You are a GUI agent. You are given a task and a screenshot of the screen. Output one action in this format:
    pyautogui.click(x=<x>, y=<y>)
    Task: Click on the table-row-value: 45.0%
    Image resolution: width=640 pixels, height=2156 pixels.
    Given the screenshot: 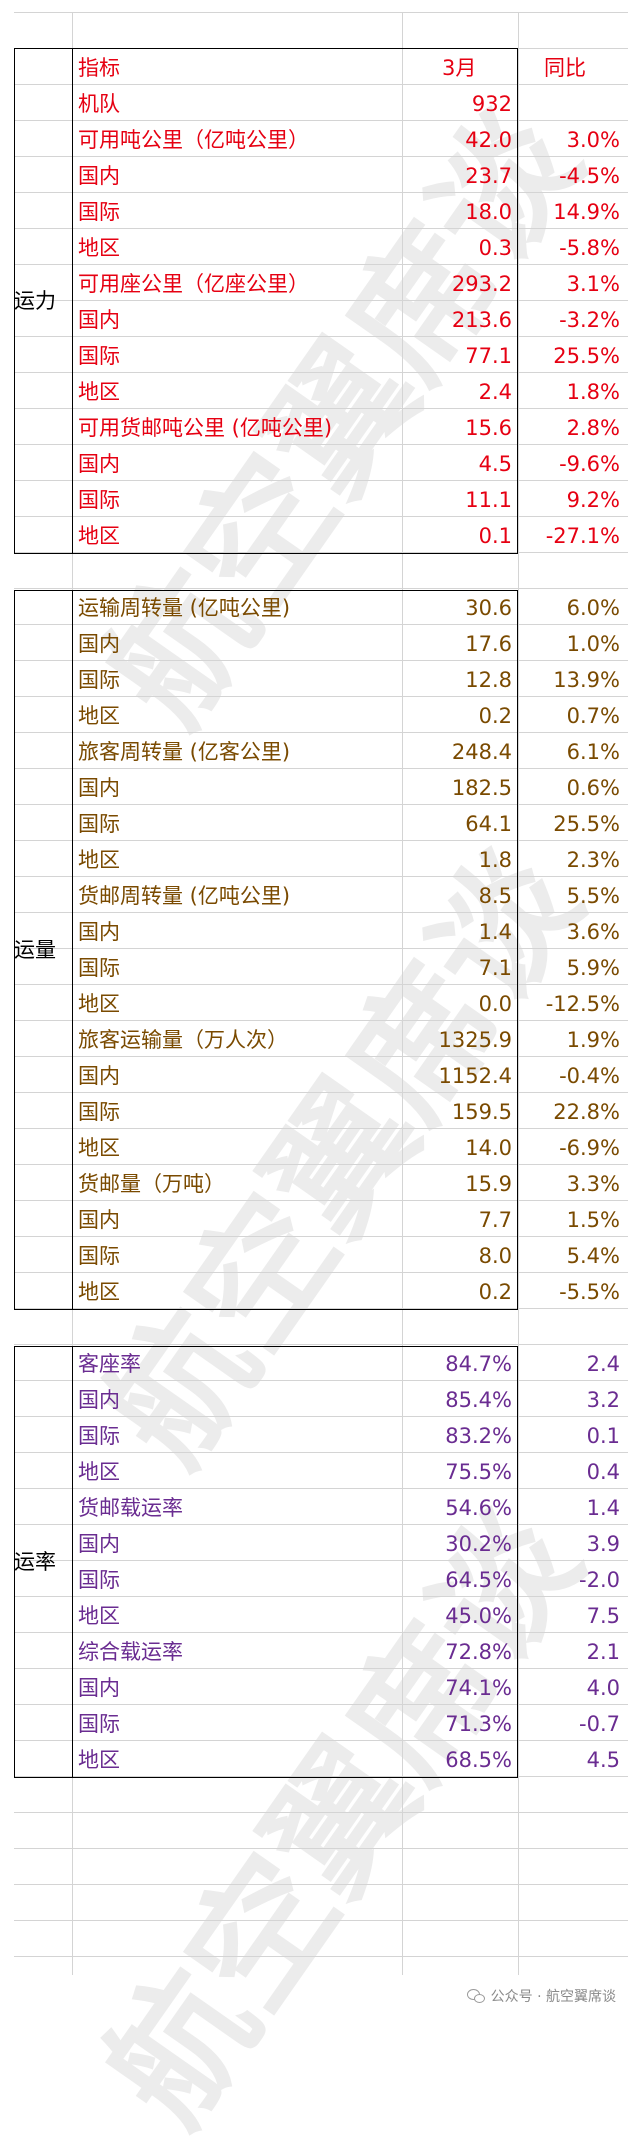 What is the action you would take?
    pyautogui.click(x=478, y=1616)
    